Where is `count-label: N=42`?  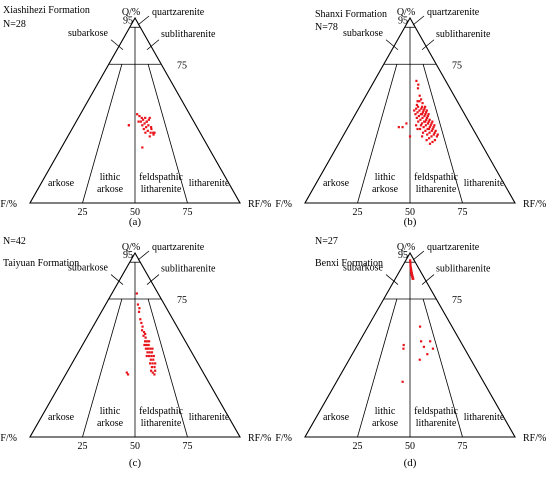
count-label: N=42 is located at coordinates (14, 241).